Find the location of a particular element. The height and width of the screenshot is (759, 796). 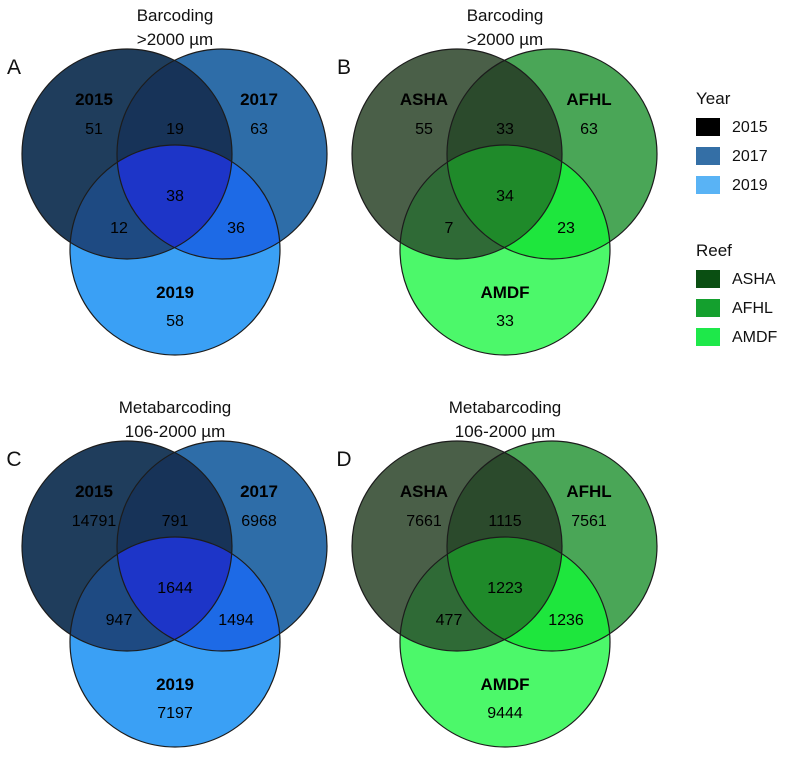

panel-letter: B is located at coordinates (344, 67).